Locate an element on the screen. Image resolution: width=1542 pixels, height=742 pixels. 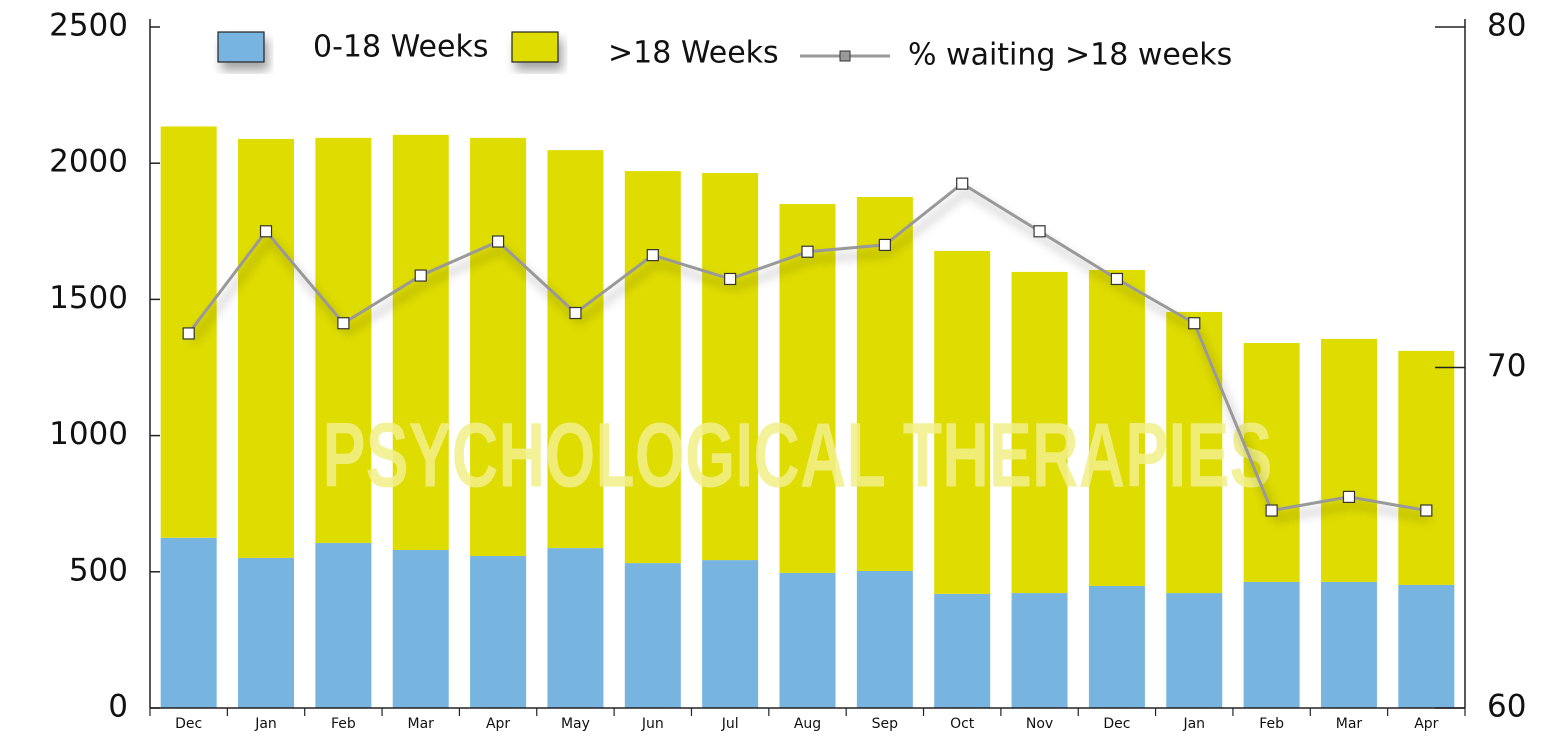
x-tick-label: Sep is located at coordinates (885, 724).